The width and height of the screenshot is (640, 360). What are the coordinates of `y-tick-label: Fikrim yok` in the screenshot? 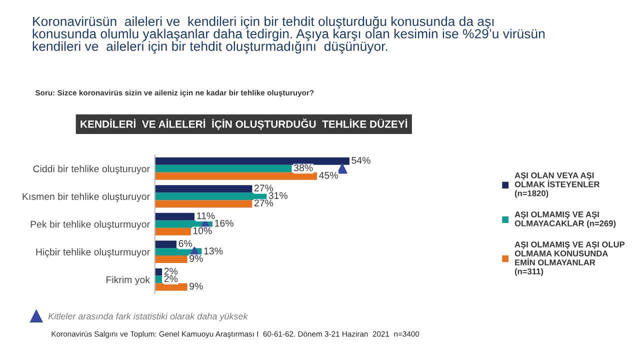 It's located at (128, 281).